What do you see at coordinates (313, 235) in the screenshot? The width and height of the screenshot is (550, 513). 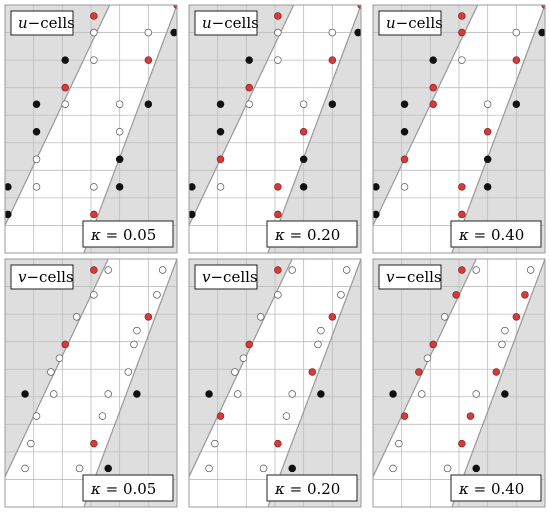 I see `kappa-value: = 0.20` at bounding box center [313, 235].